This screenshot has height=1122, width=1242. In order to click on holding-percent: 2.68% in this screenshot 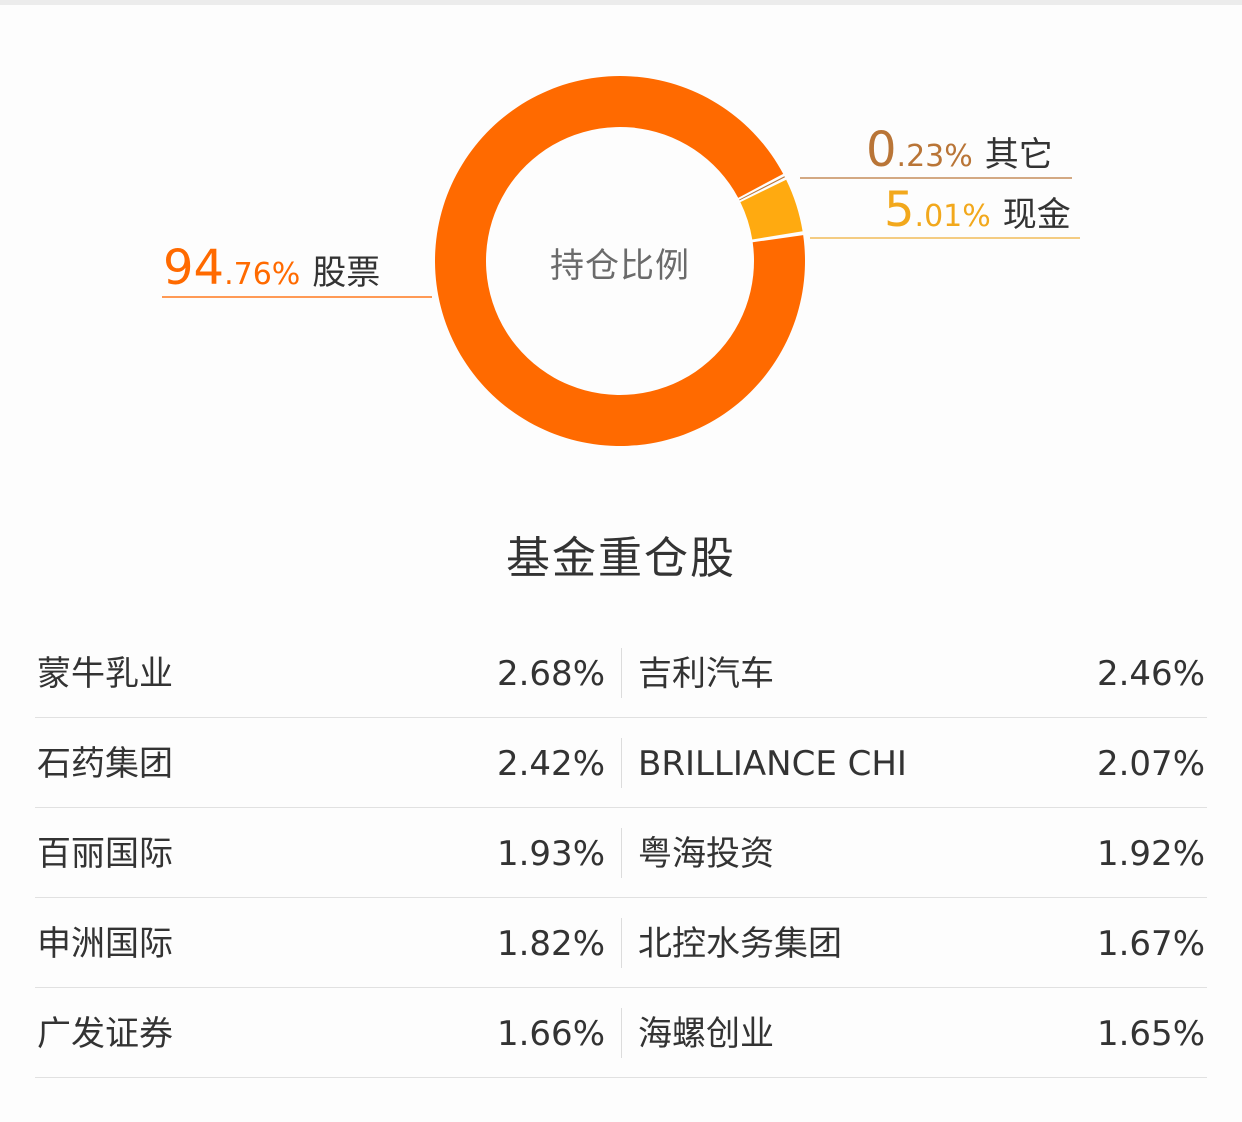, I will do `click(550, 674)`.